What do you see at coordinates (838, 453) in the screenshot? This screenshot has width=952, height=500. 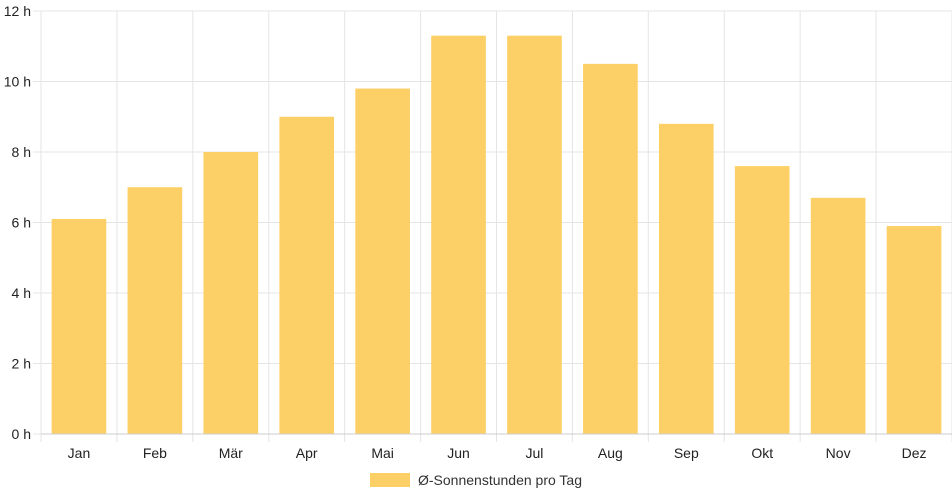 I see `x-tick-label: Nov` at bounding box center [838, 453].